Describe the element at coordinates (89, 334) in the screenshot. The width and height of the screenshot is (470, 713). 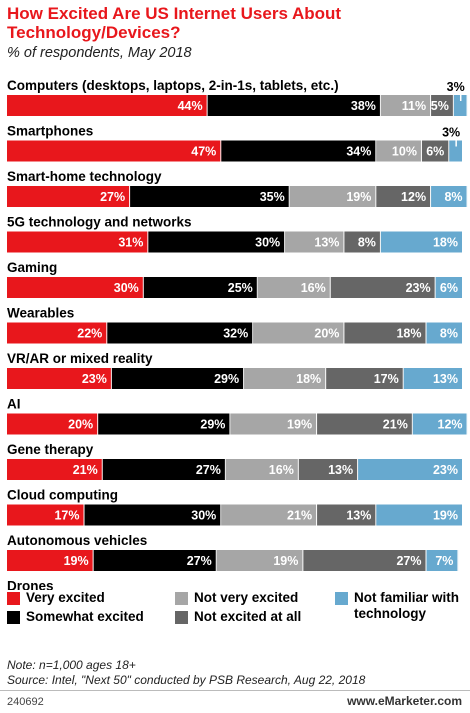
I see `data-label: 22%` at that location.